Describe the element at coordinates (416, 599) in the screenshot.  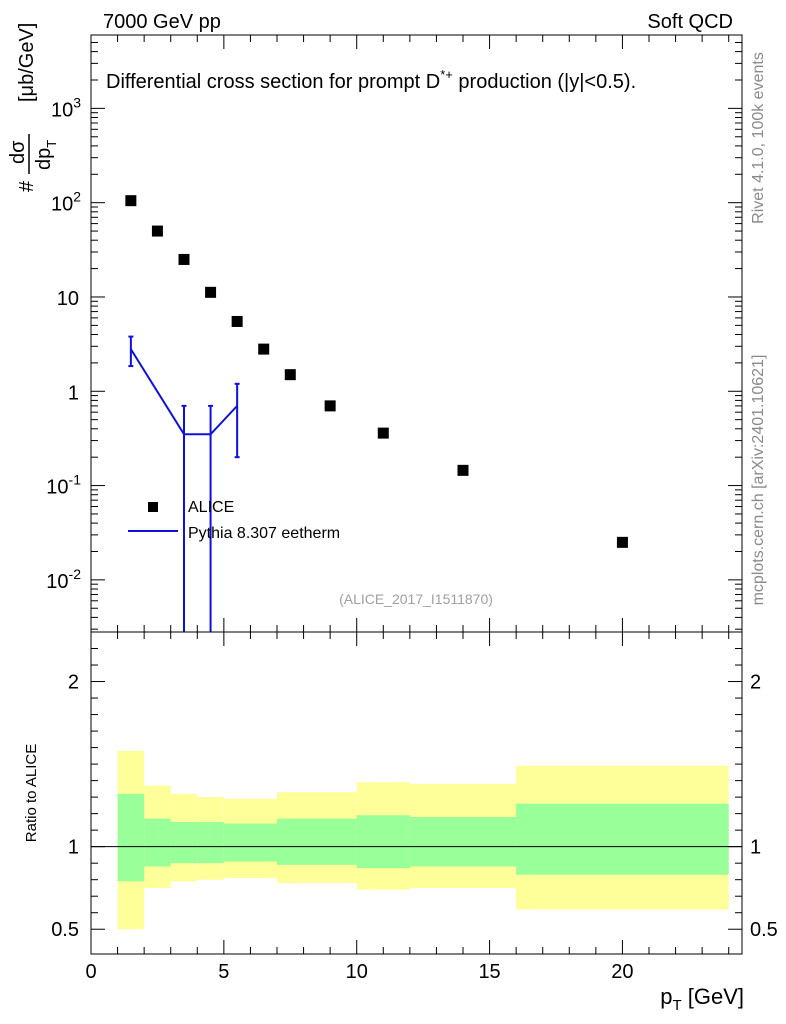
I see `watermark: (ALICE_2017_I1511870)` at that location.